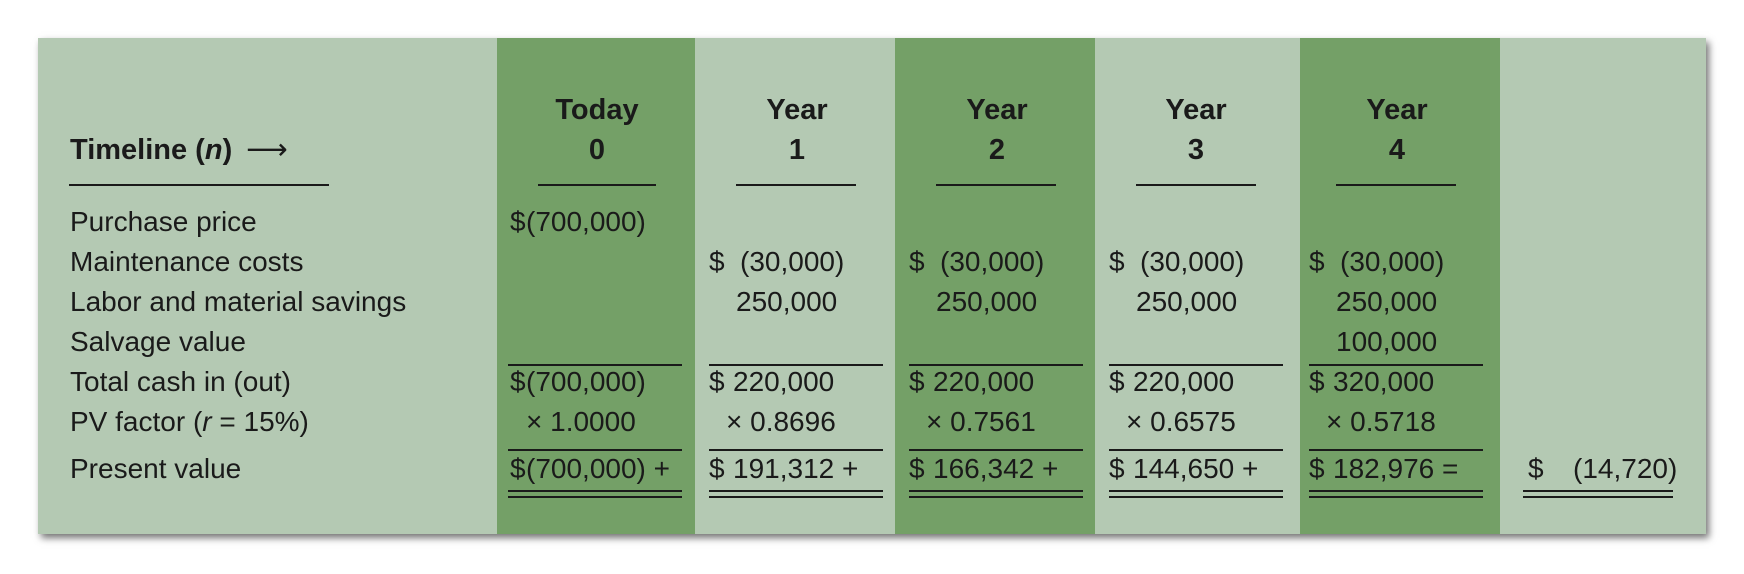 The image size is (1744, 574). What do you see at coordinates (596, 286) in the screenshot?
I see `column-band-today` at bounding box center [596, 286].